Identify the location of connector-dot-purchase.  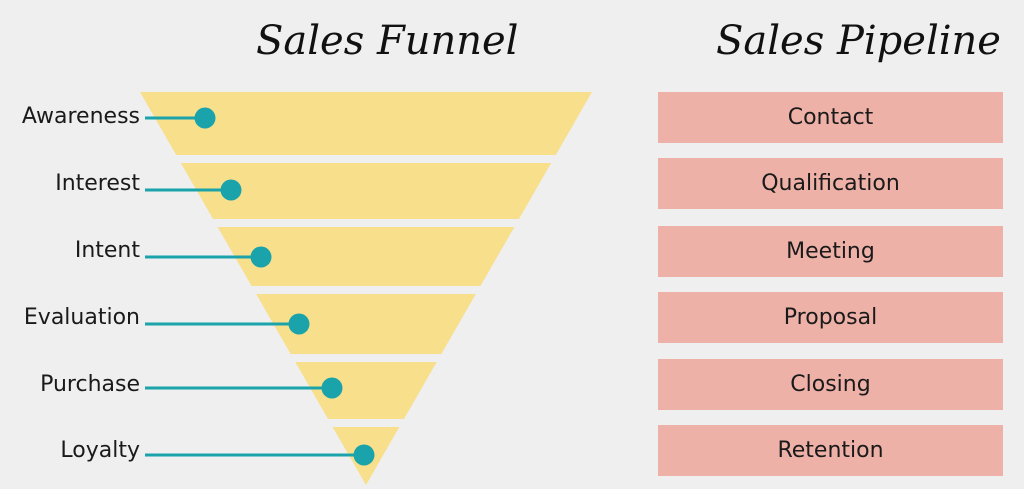
(332, 388).